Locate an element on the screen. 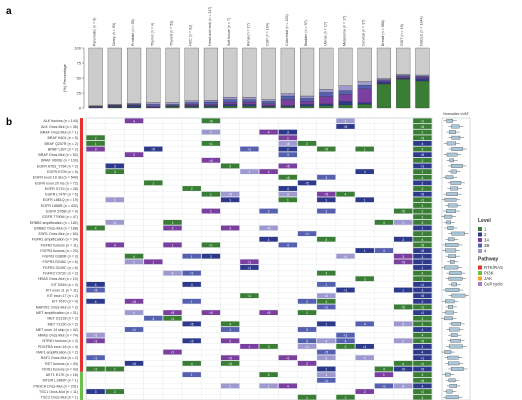  heatmap-row-label: NTRK1 fusions (n = 2) is located at coordinates (60, 341).